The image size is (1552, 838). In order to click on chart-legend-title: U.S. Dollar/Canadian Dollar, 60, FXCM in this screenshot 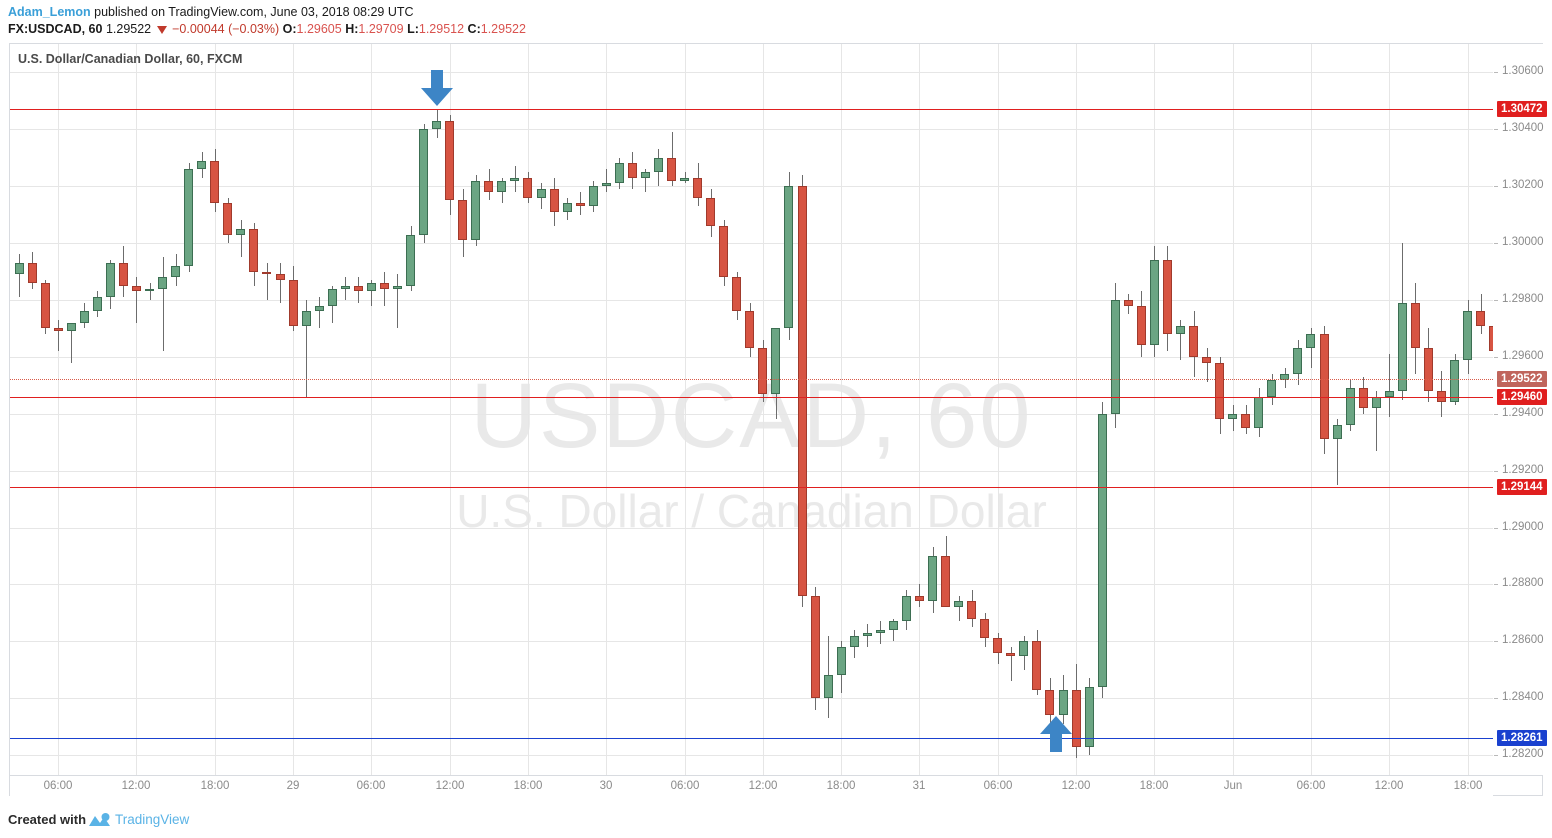, I will do `click(130, 59)`.